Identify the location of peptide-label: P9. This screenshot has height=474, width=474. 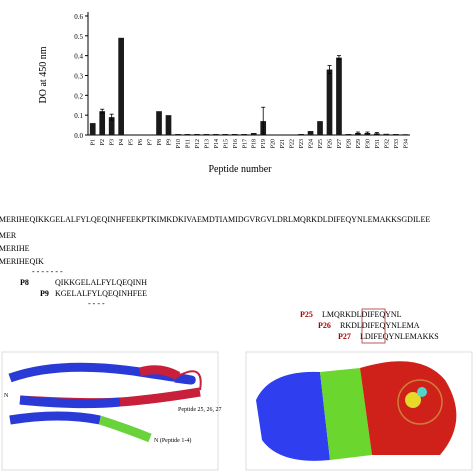
(44, 293).